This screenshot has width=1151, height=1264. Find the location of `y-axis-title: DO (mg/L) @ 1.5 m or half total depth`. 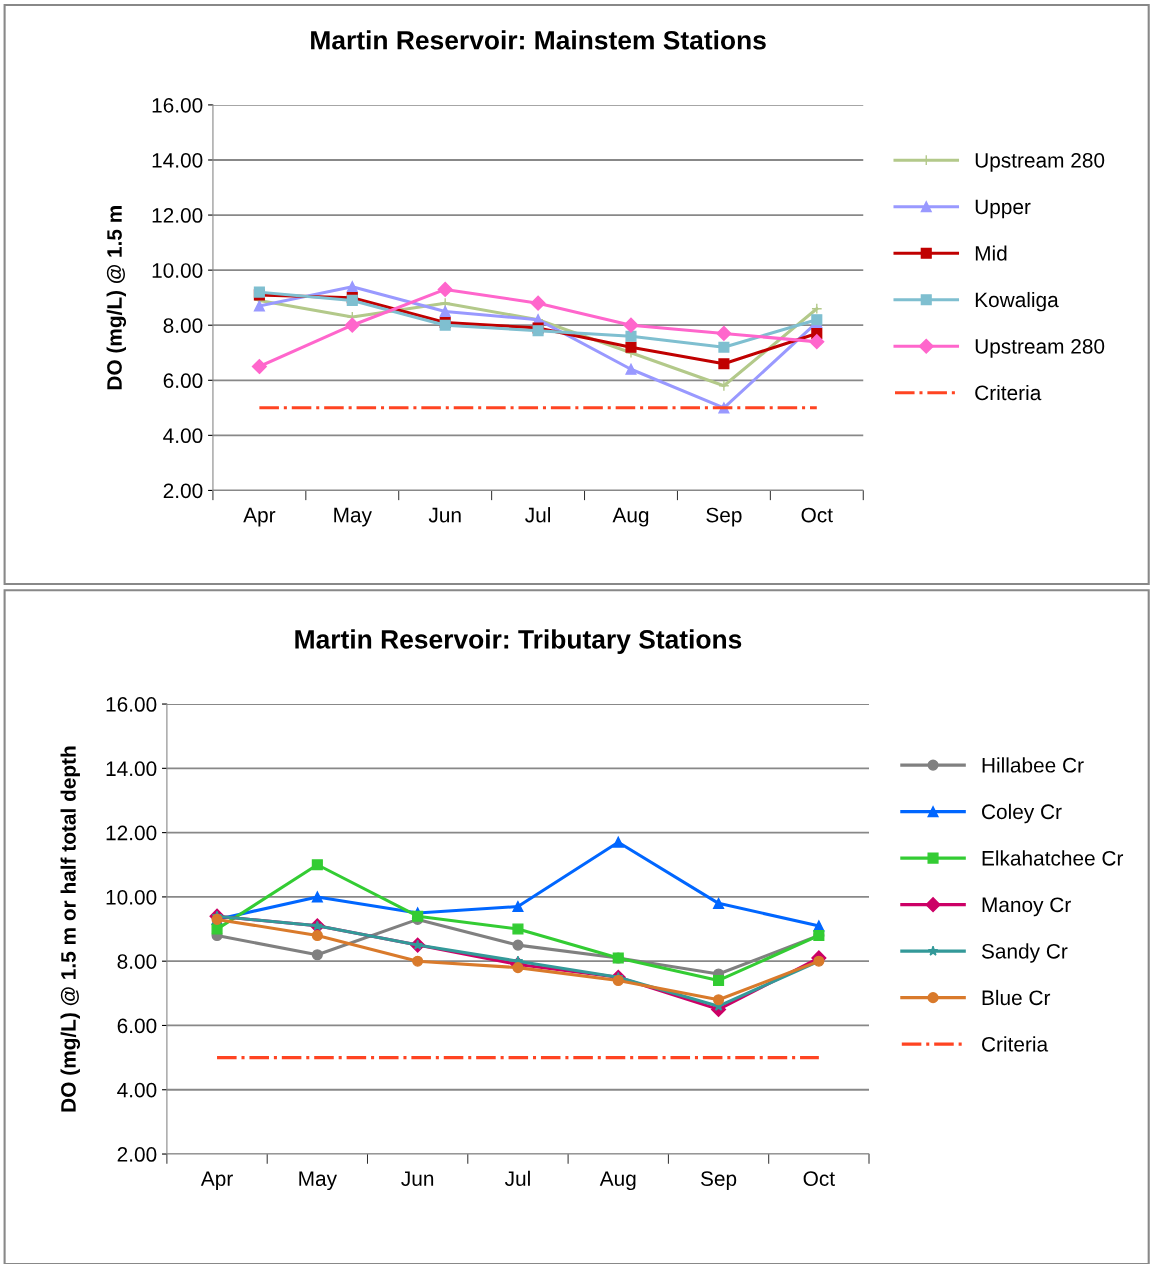

y-axis-title: DO (mg/L) @ 1.5 m or half total depth is located at coordinates (70, 929).